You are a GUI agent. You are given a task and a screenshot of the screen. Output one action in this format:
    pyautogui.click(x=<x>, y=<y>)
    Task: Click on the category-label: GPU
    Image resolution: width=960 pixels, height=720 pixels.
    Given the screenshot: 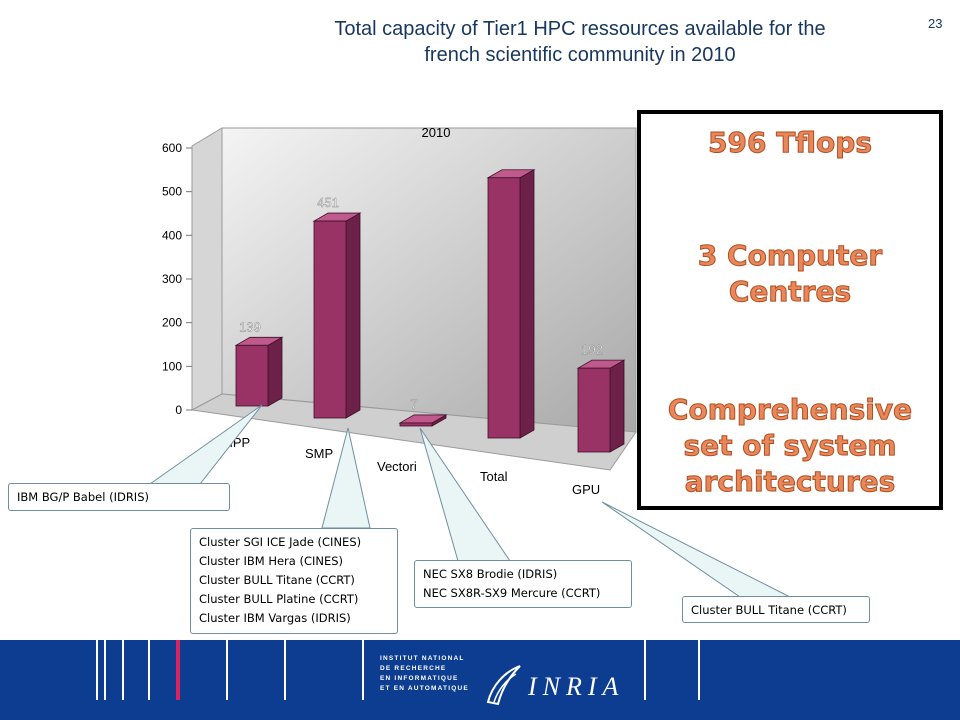 What is the action you would take?
    pyautogui.click(x=586, y=489)
    